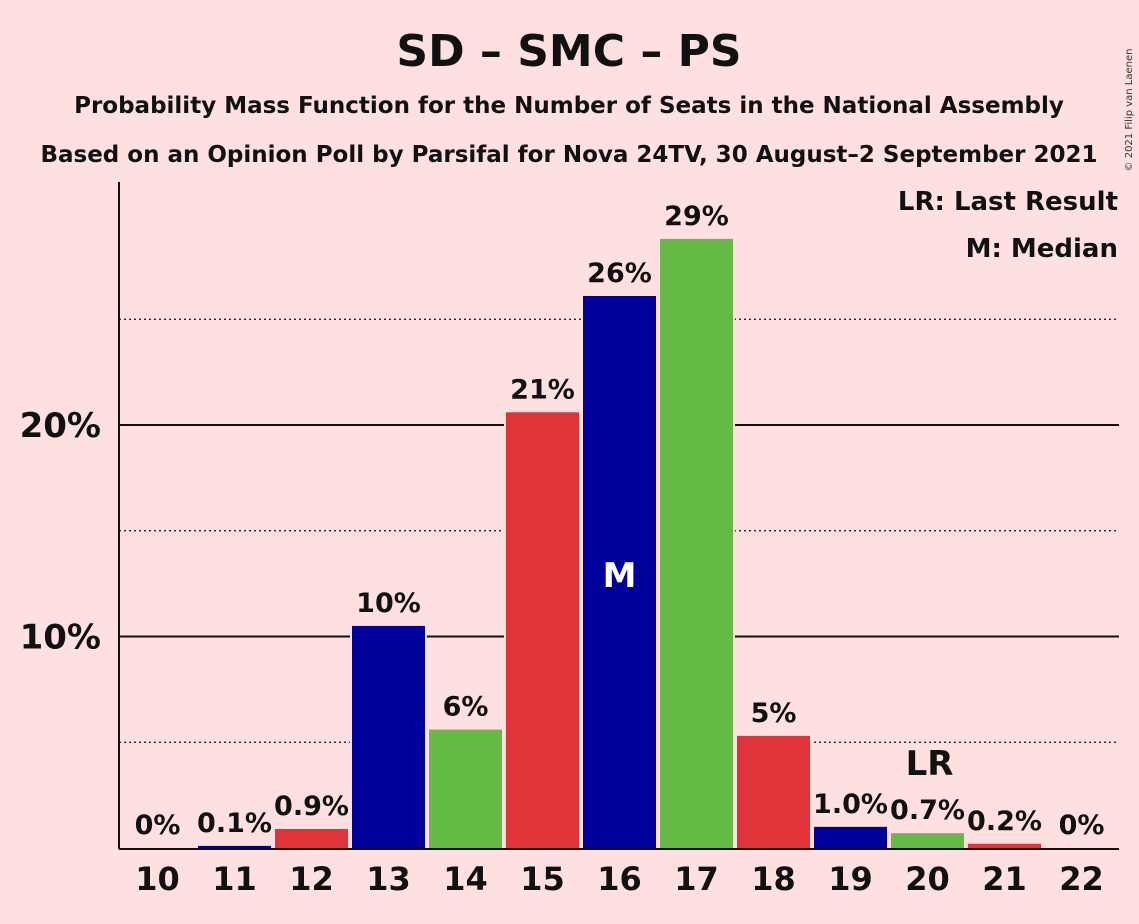 The height and width of the screenshot is (924, 1139). What do you see at coordinates (60, 426) in the screenshot?
I see `y-tick-label: 20%` at bounding box center [60, 426].